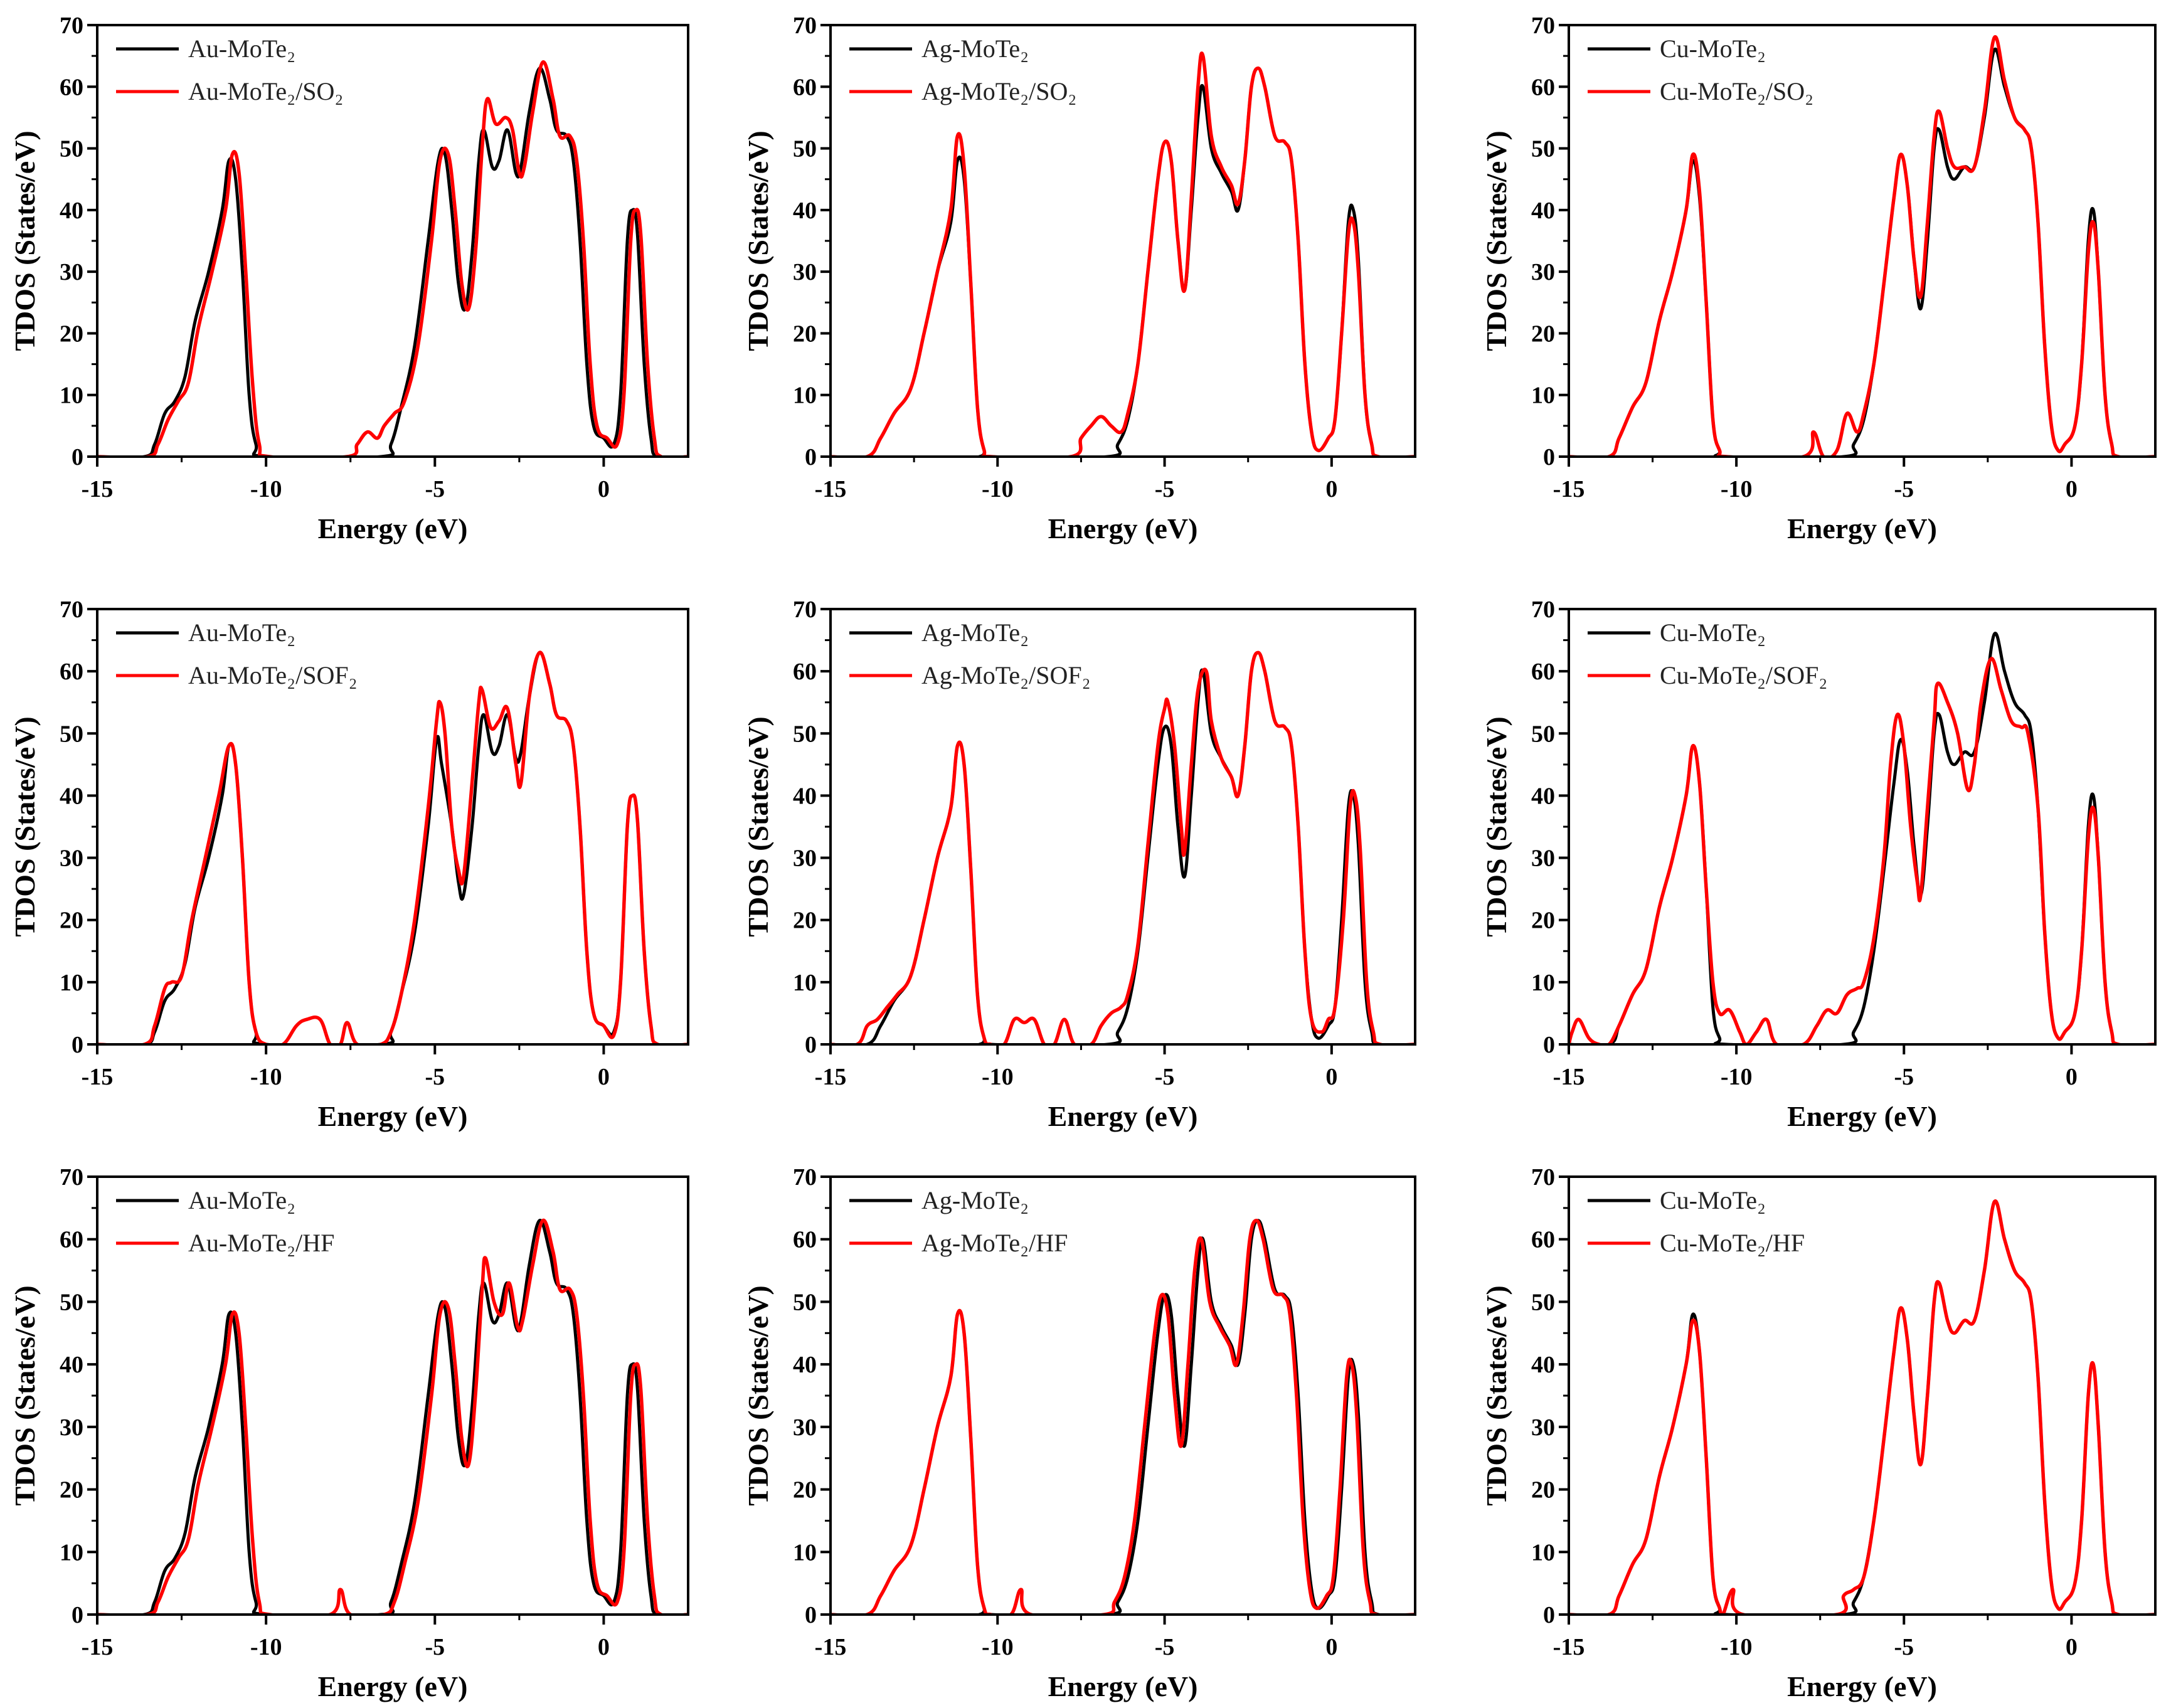  Describe the element at coordinates (1736, 91) in the screenshot. I see `legend-label: Cu-MoTe₂/SO₂` at that location.